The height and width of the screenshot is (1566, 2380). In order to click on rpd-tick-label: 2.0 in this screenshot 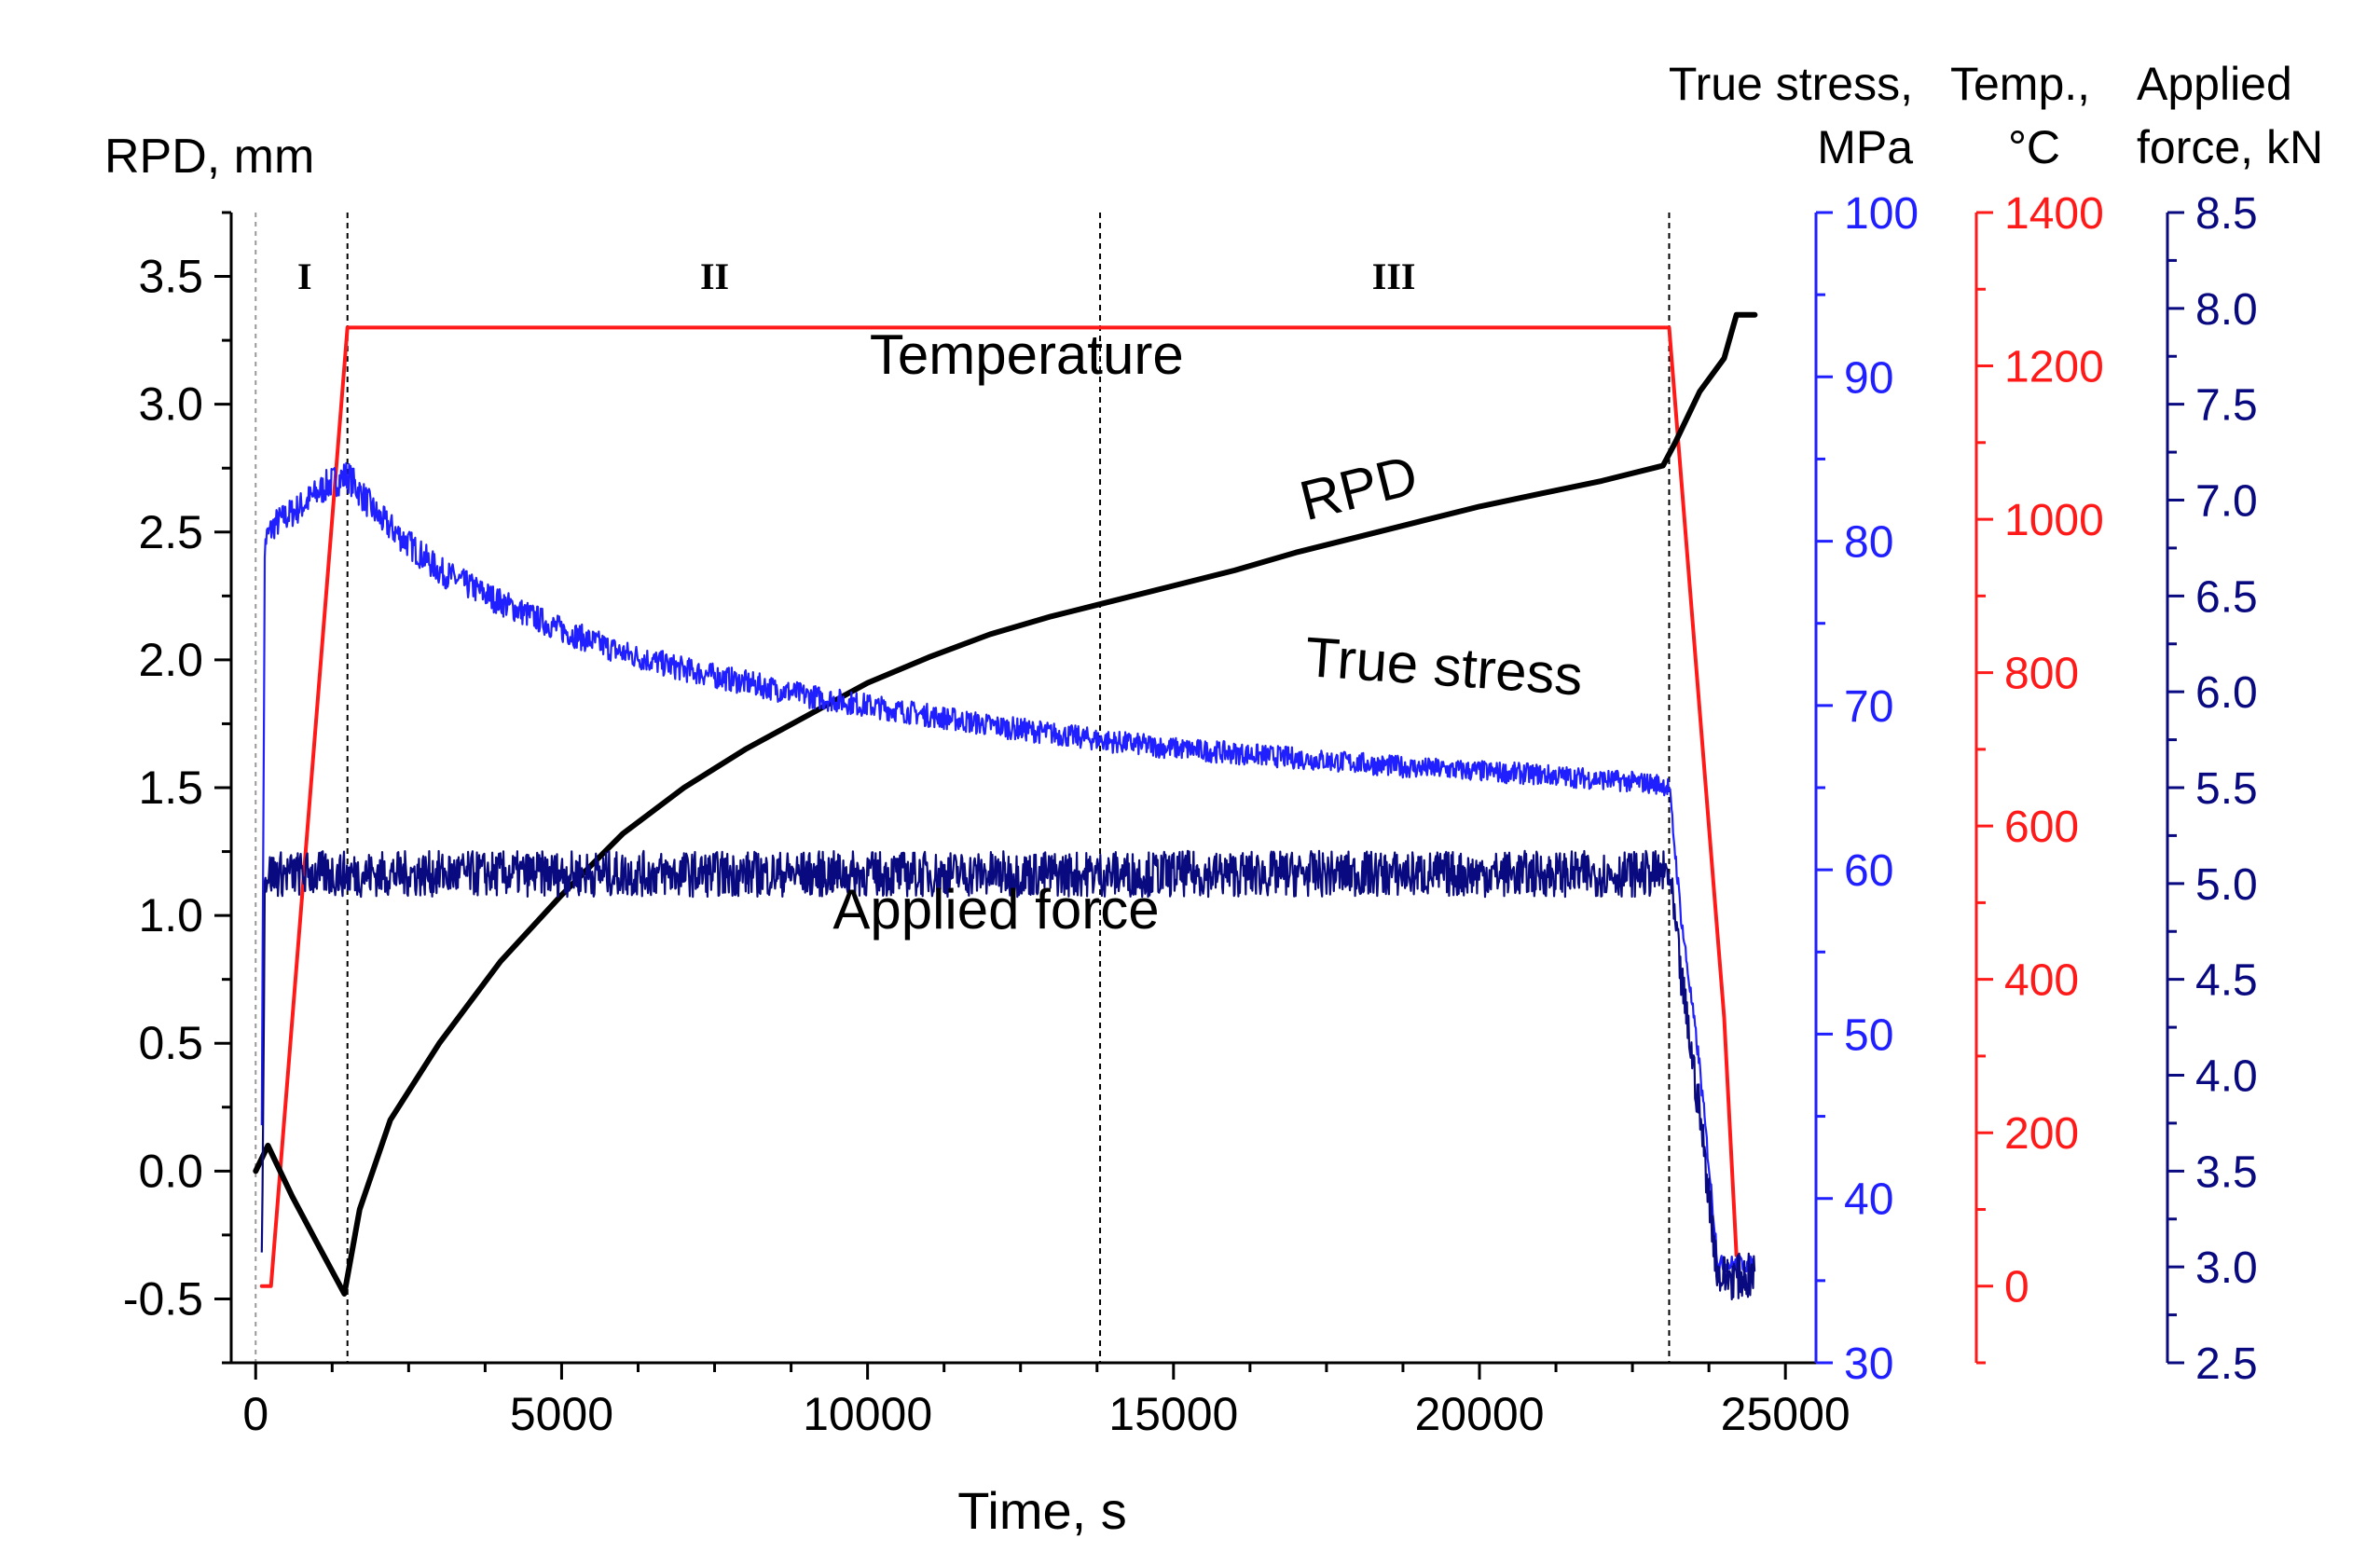, I will do `click(170, 660)`.